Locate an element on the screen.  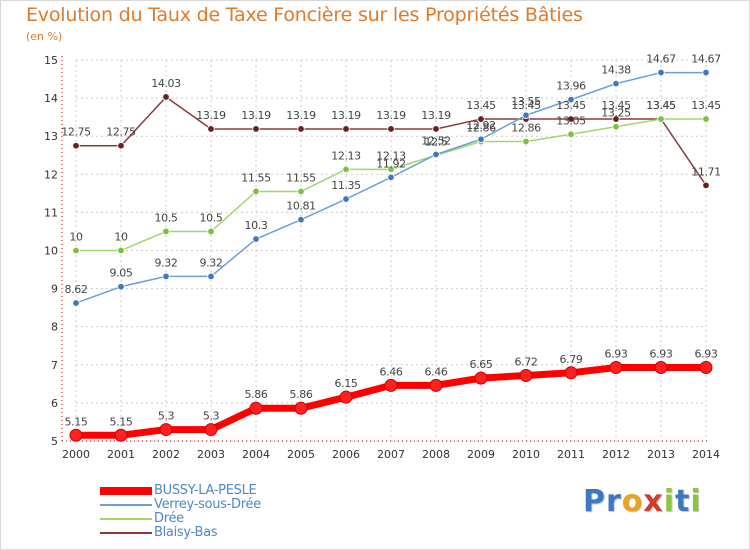
x-tick-label: 2003 is located at coordinates (211, 454).